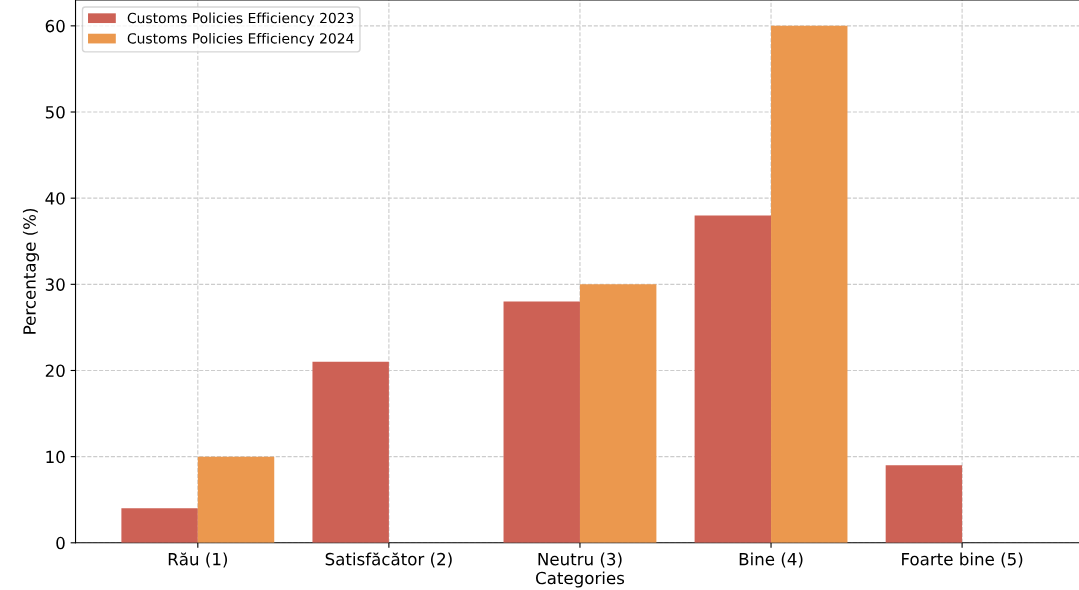 This screenshot has width=1079, height=590. Describe the element at coordinates (240, 39) in the screenshot. I see `legend-label: Customs Policies Efficiency 2024` at that location.